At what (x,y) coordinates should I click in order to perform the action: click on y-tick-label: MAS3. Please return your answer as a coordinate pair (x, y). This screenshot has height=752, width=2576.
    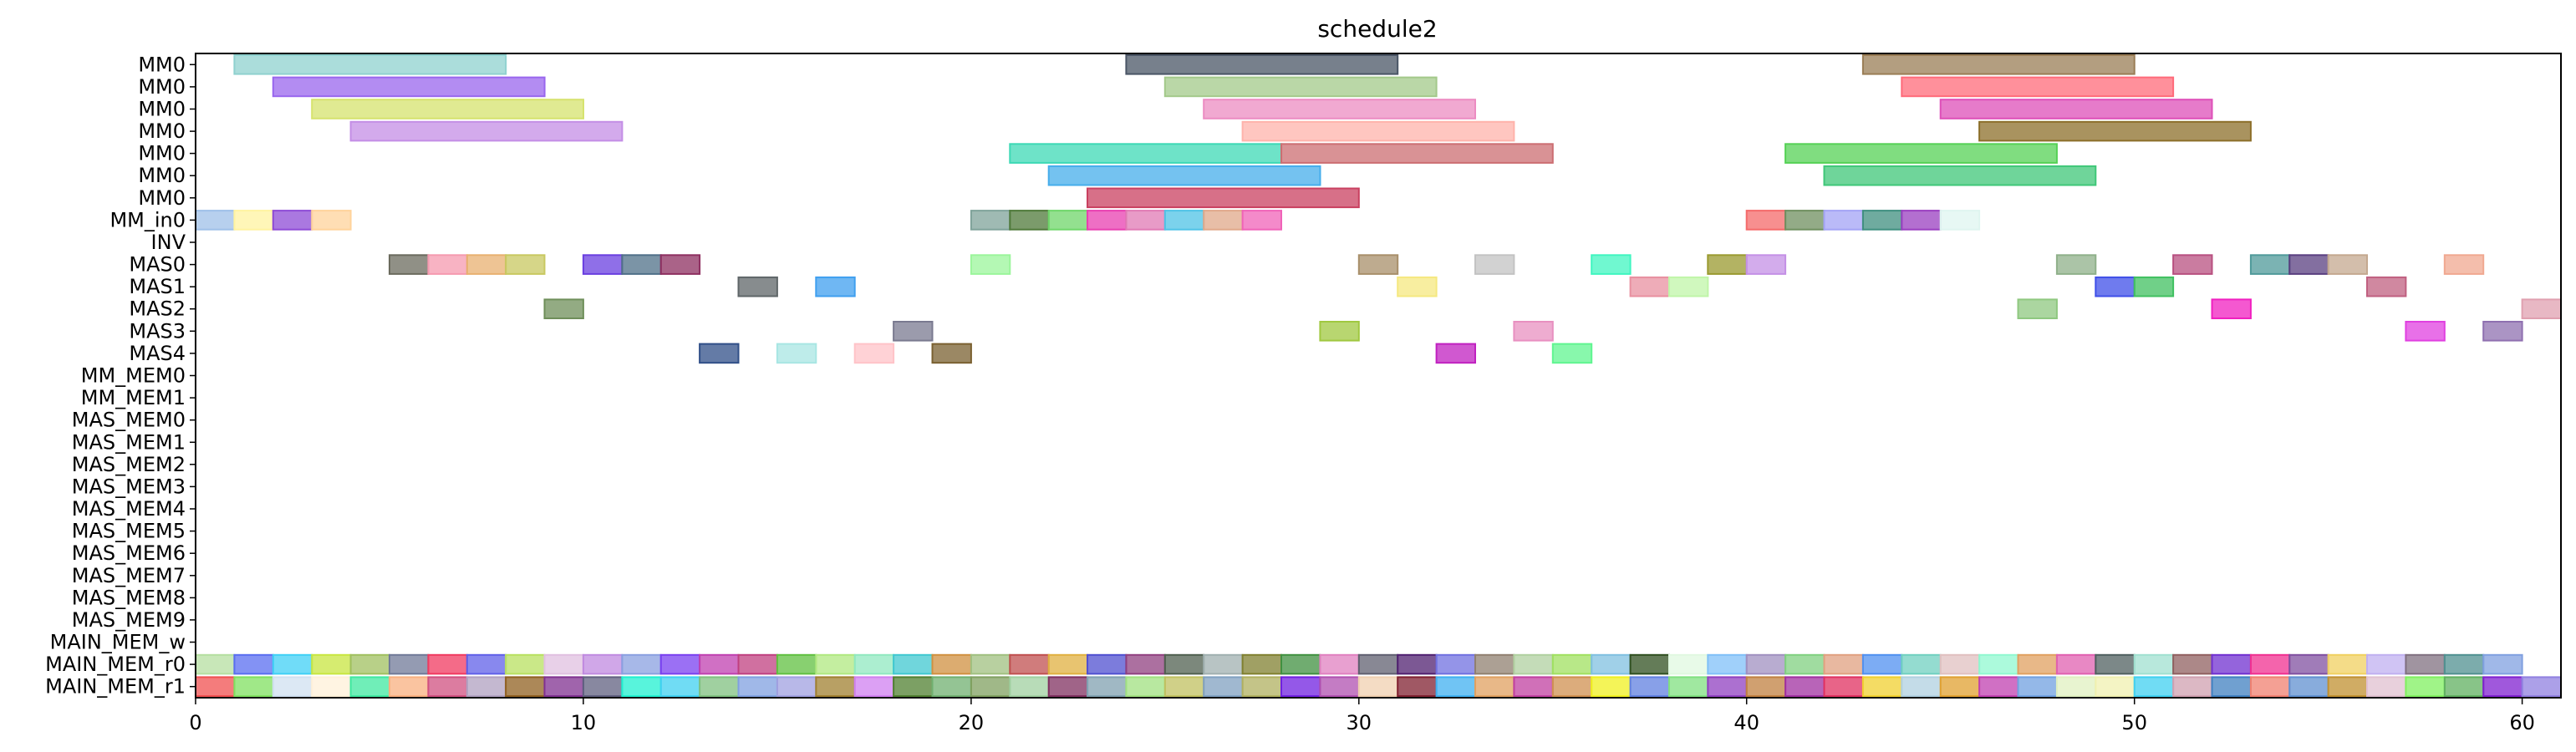
    Looking at the image, I should click on (157, 331).